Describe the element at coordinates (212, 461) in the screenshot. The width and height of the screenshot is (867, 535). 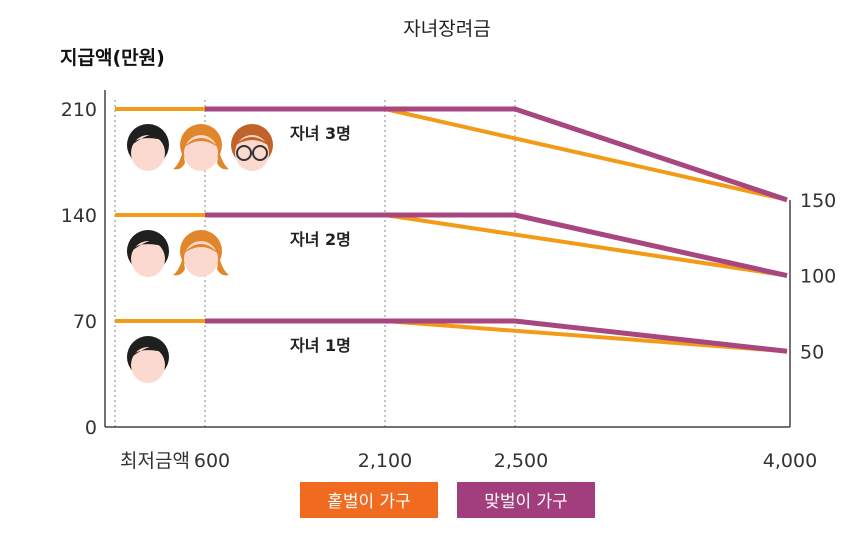
I see `x-tick-label: 600` at that location.